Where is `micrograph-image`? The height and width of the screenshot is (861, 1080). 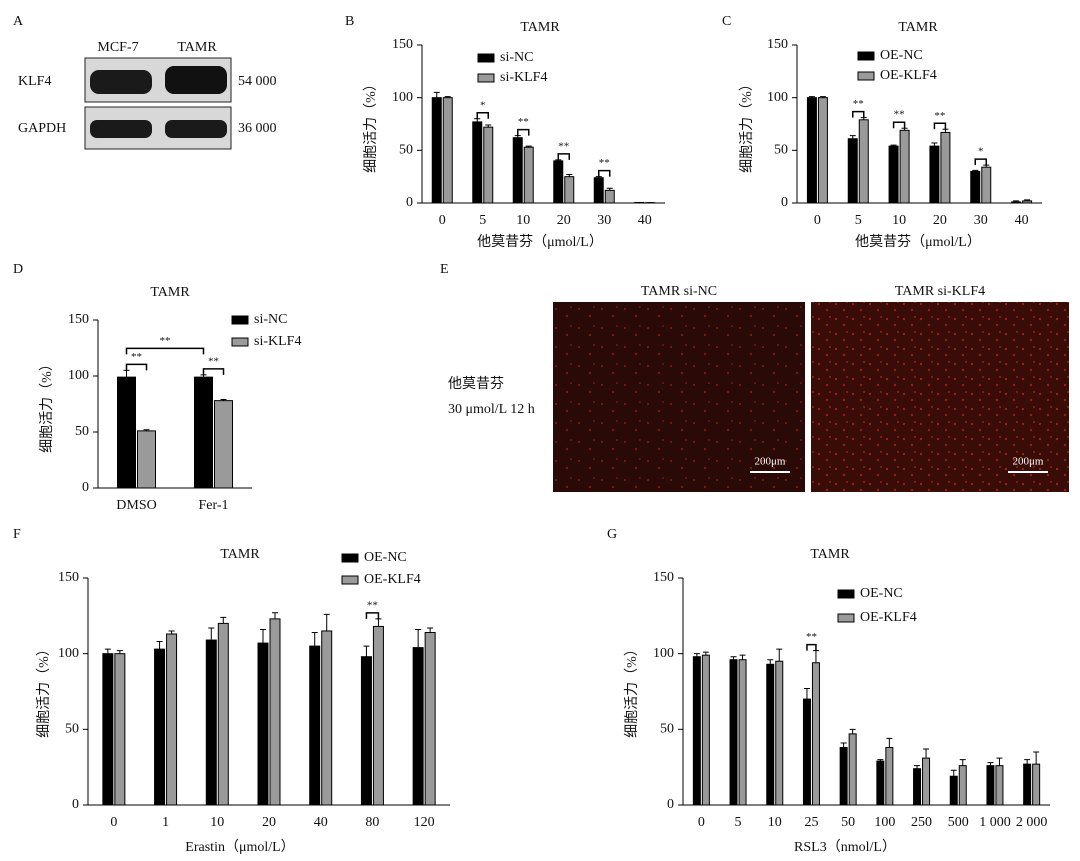
micrograph-image is located at coordinates (940, 397).